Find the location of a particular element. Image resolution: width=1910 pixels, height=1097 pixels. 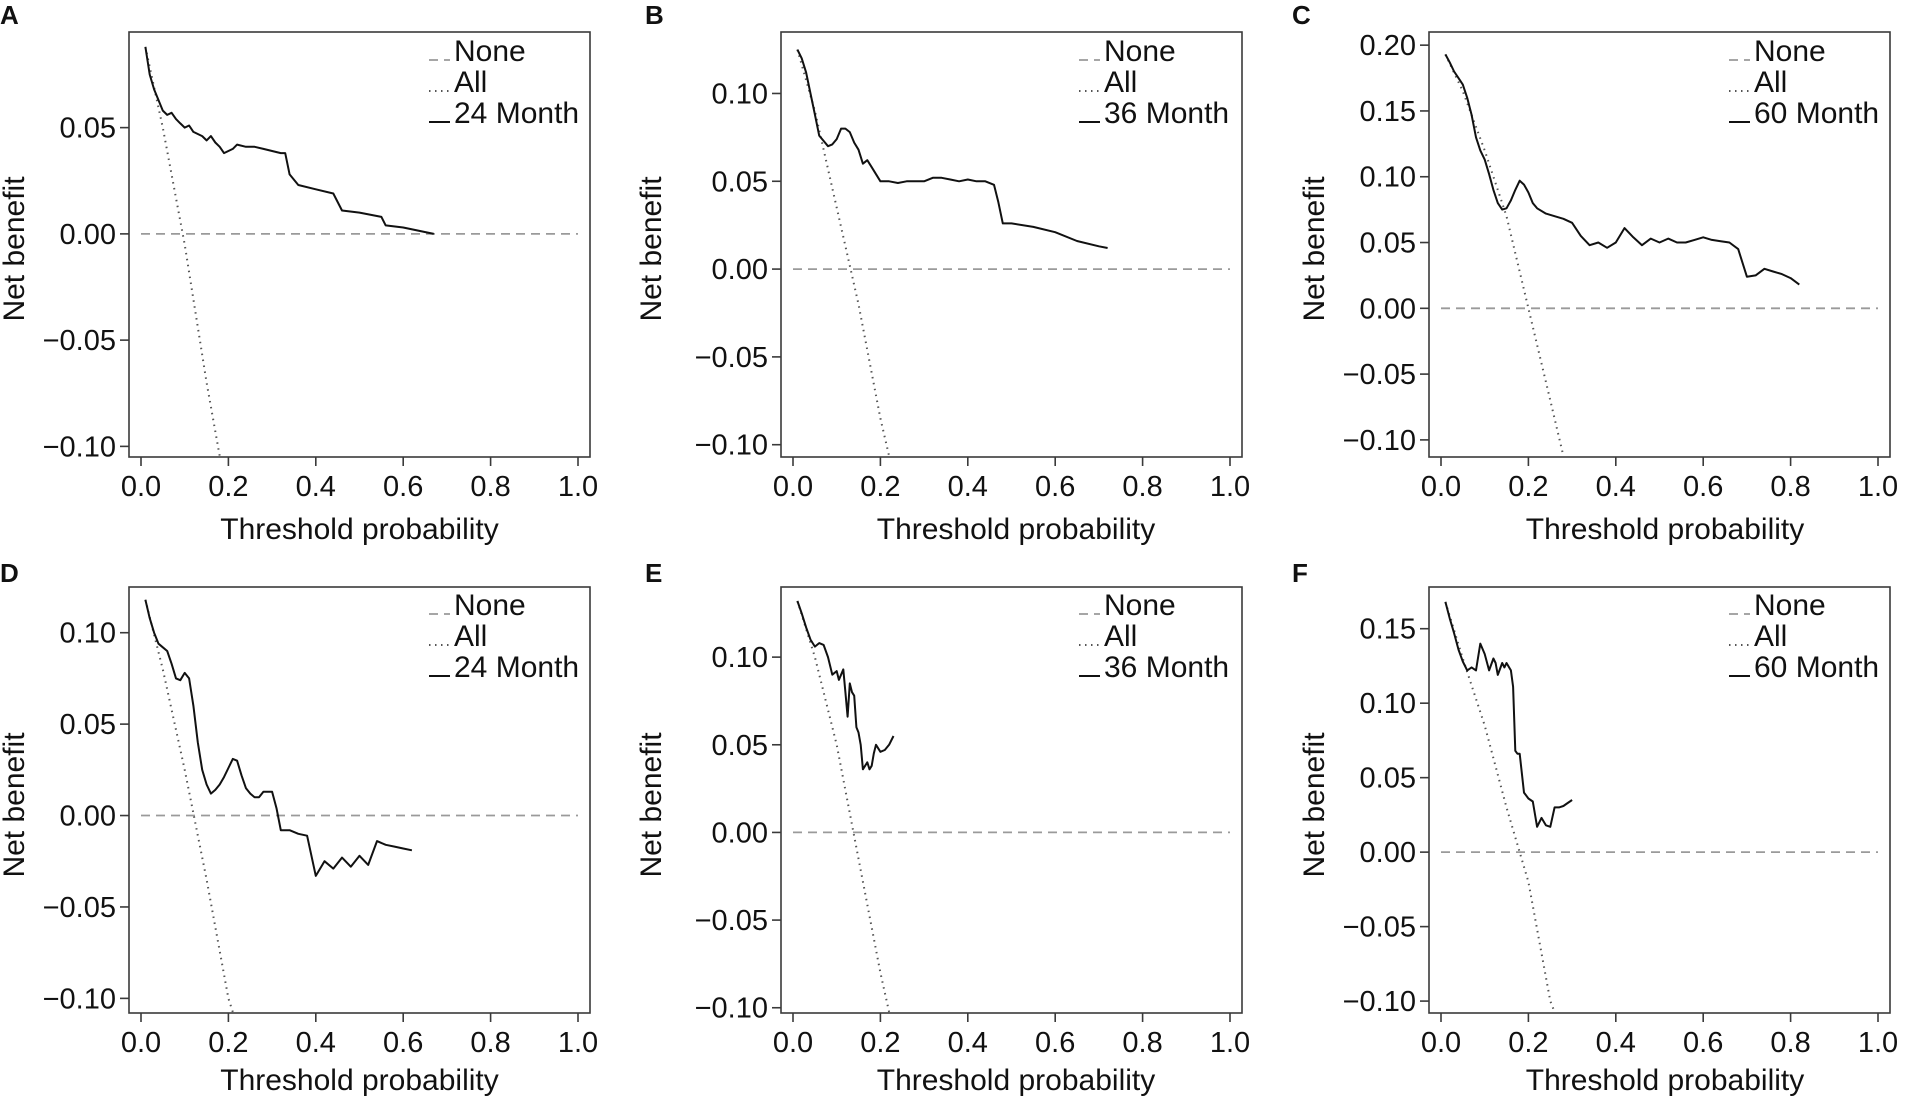

panel-letter: B is located at coordinates (654, 15).